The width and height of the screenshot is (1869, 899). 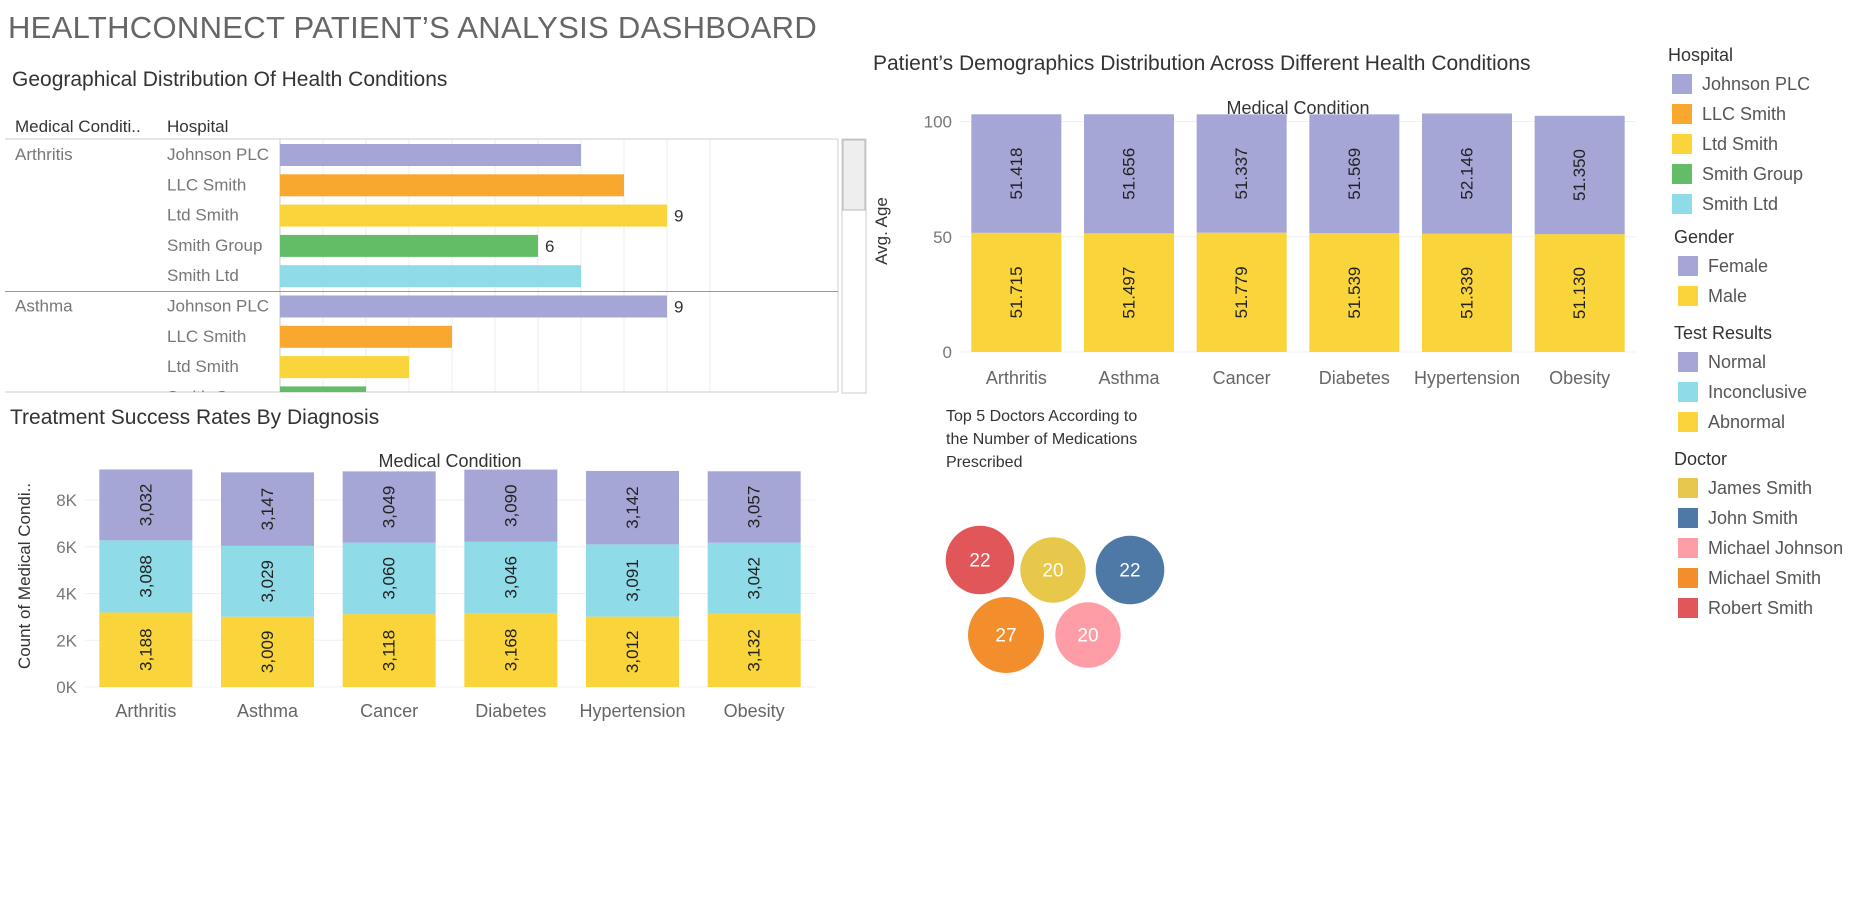 I want to click on demo-bar-hypertension-male, so click(x=1467, y=292).